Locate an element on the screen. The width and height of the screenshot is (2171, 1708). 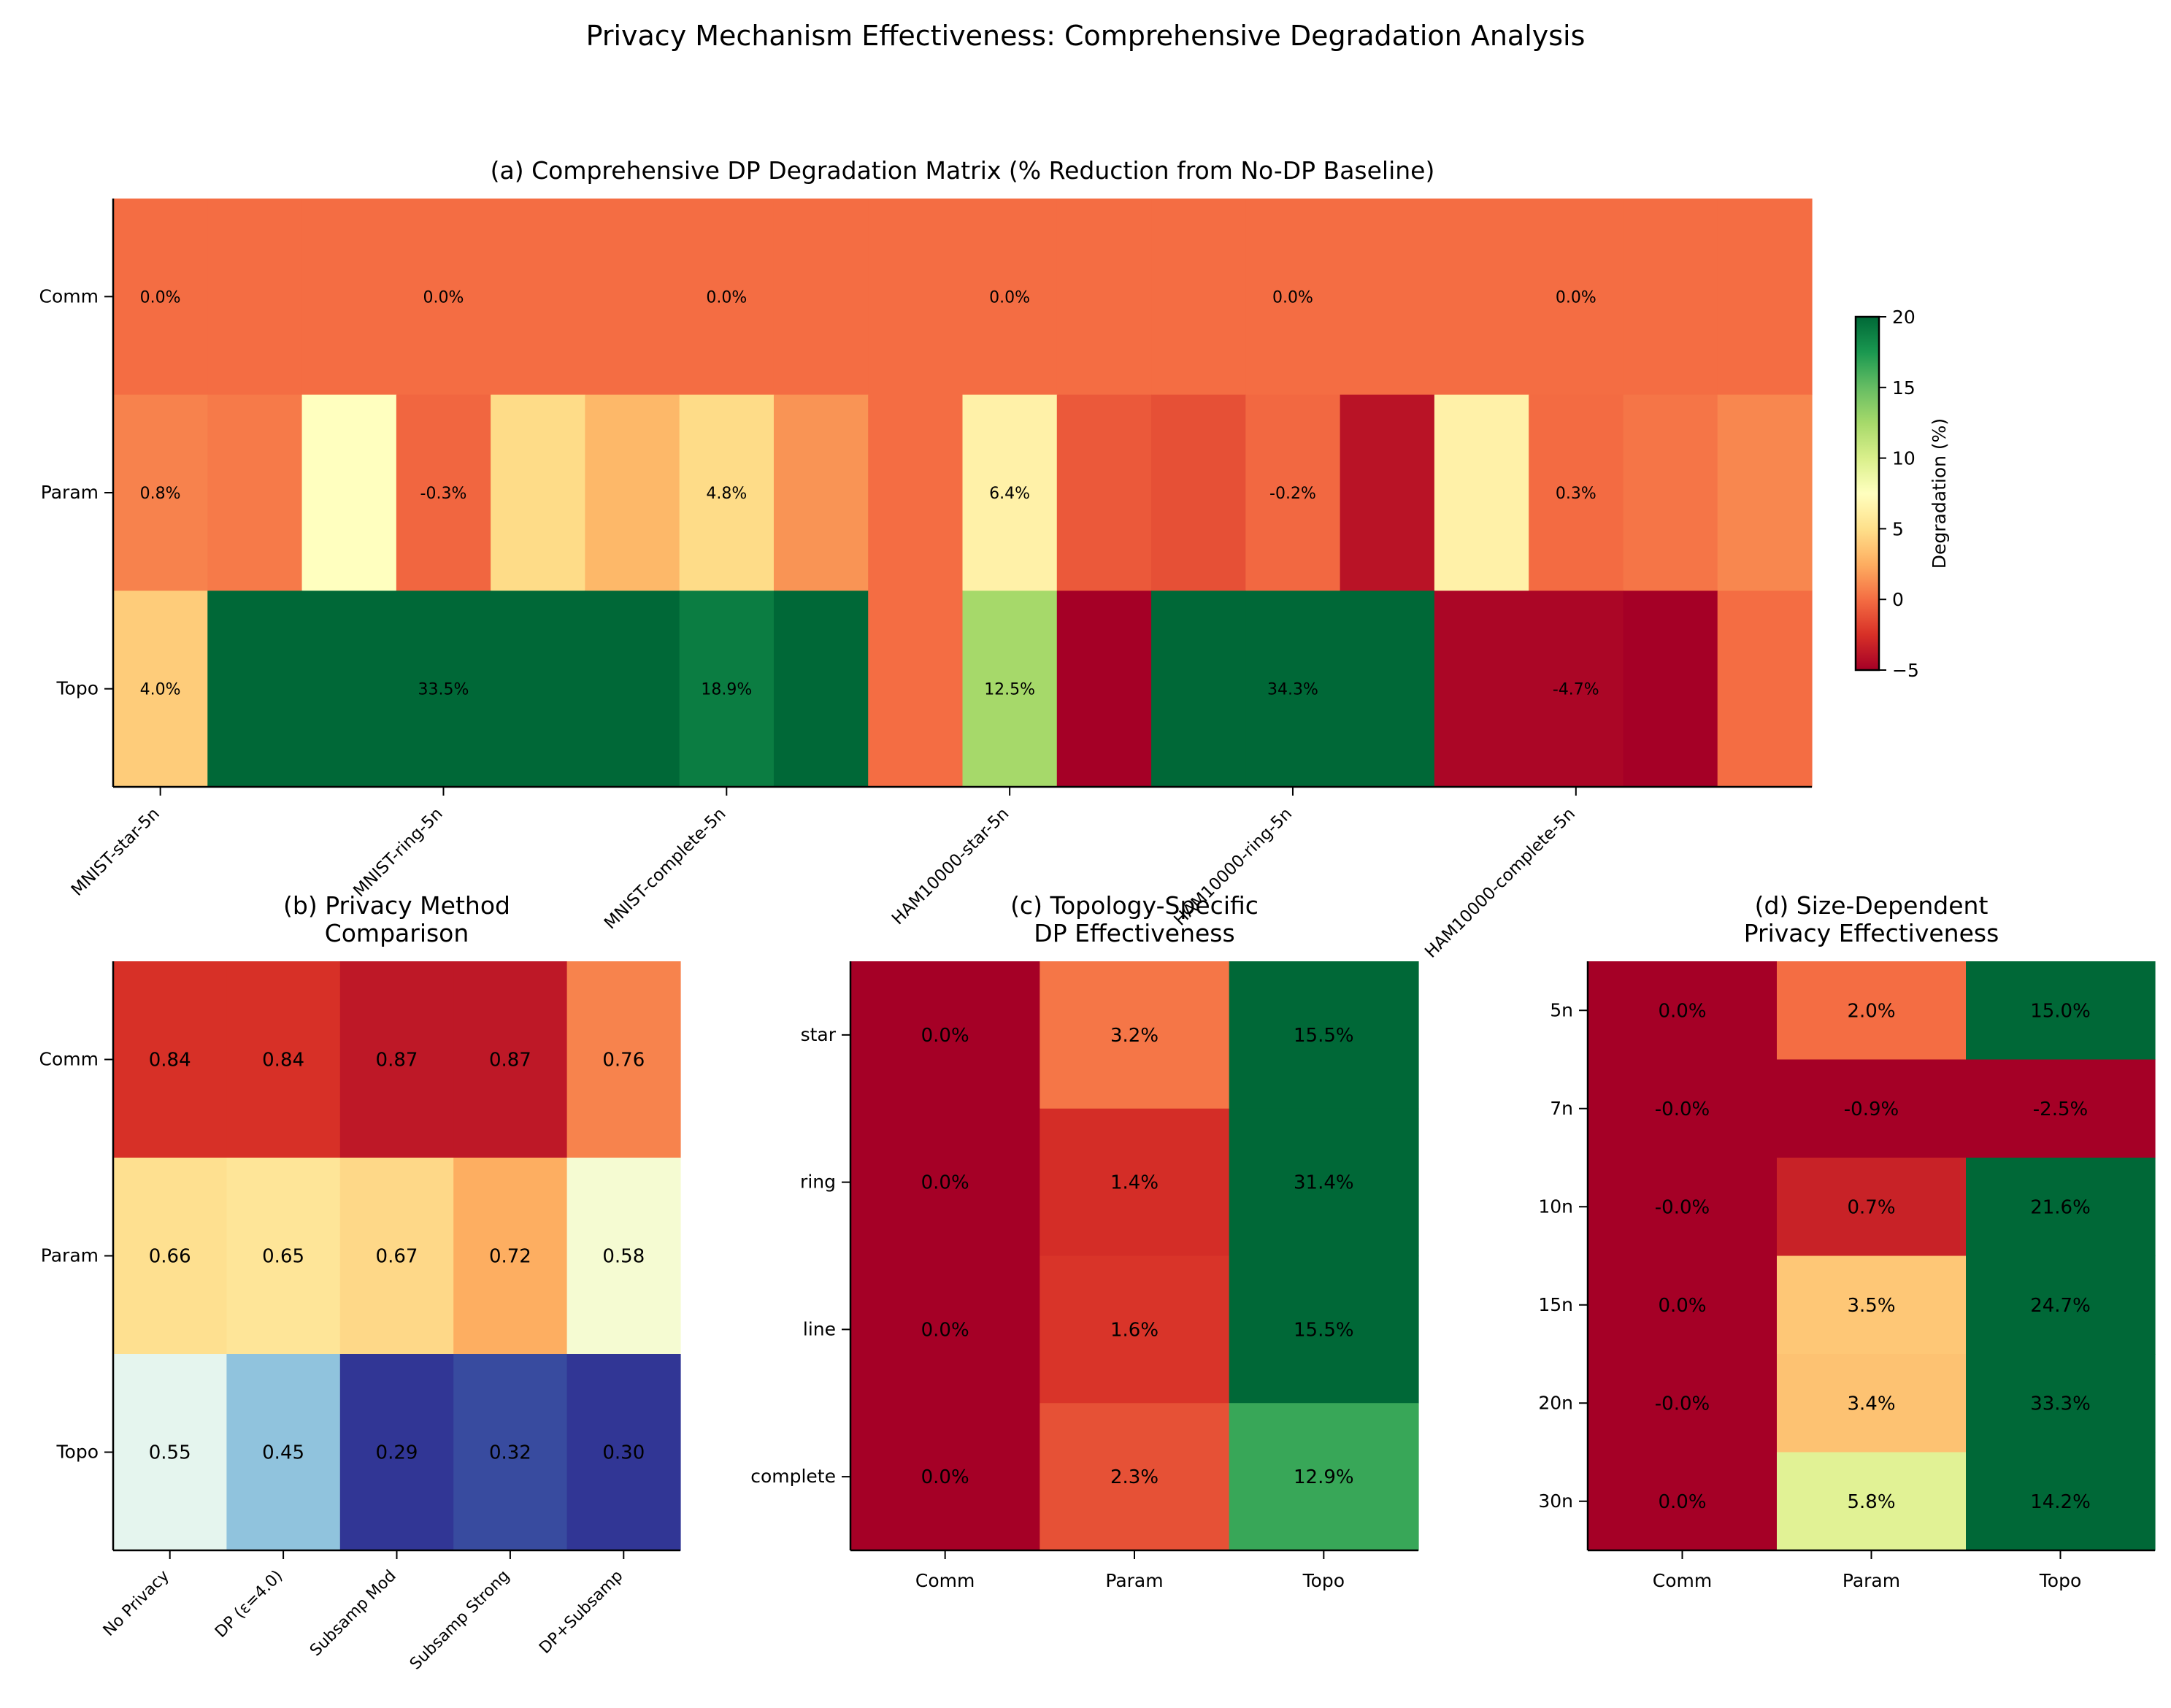
panel-b-cell-label: 0.84 is located at coordinates (170, 1061).